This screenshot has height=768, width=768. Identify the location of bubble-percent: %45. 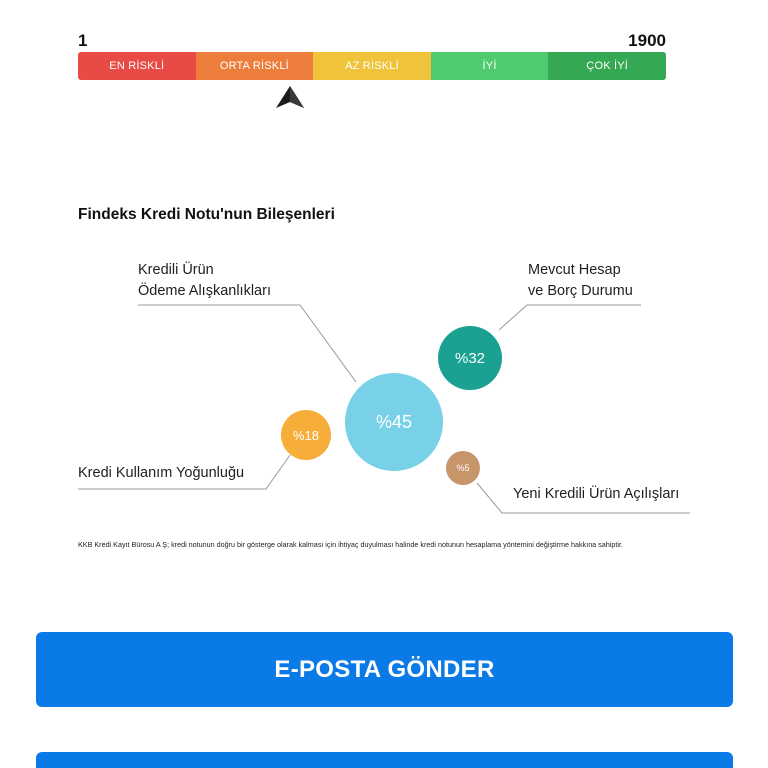
(394, 421).